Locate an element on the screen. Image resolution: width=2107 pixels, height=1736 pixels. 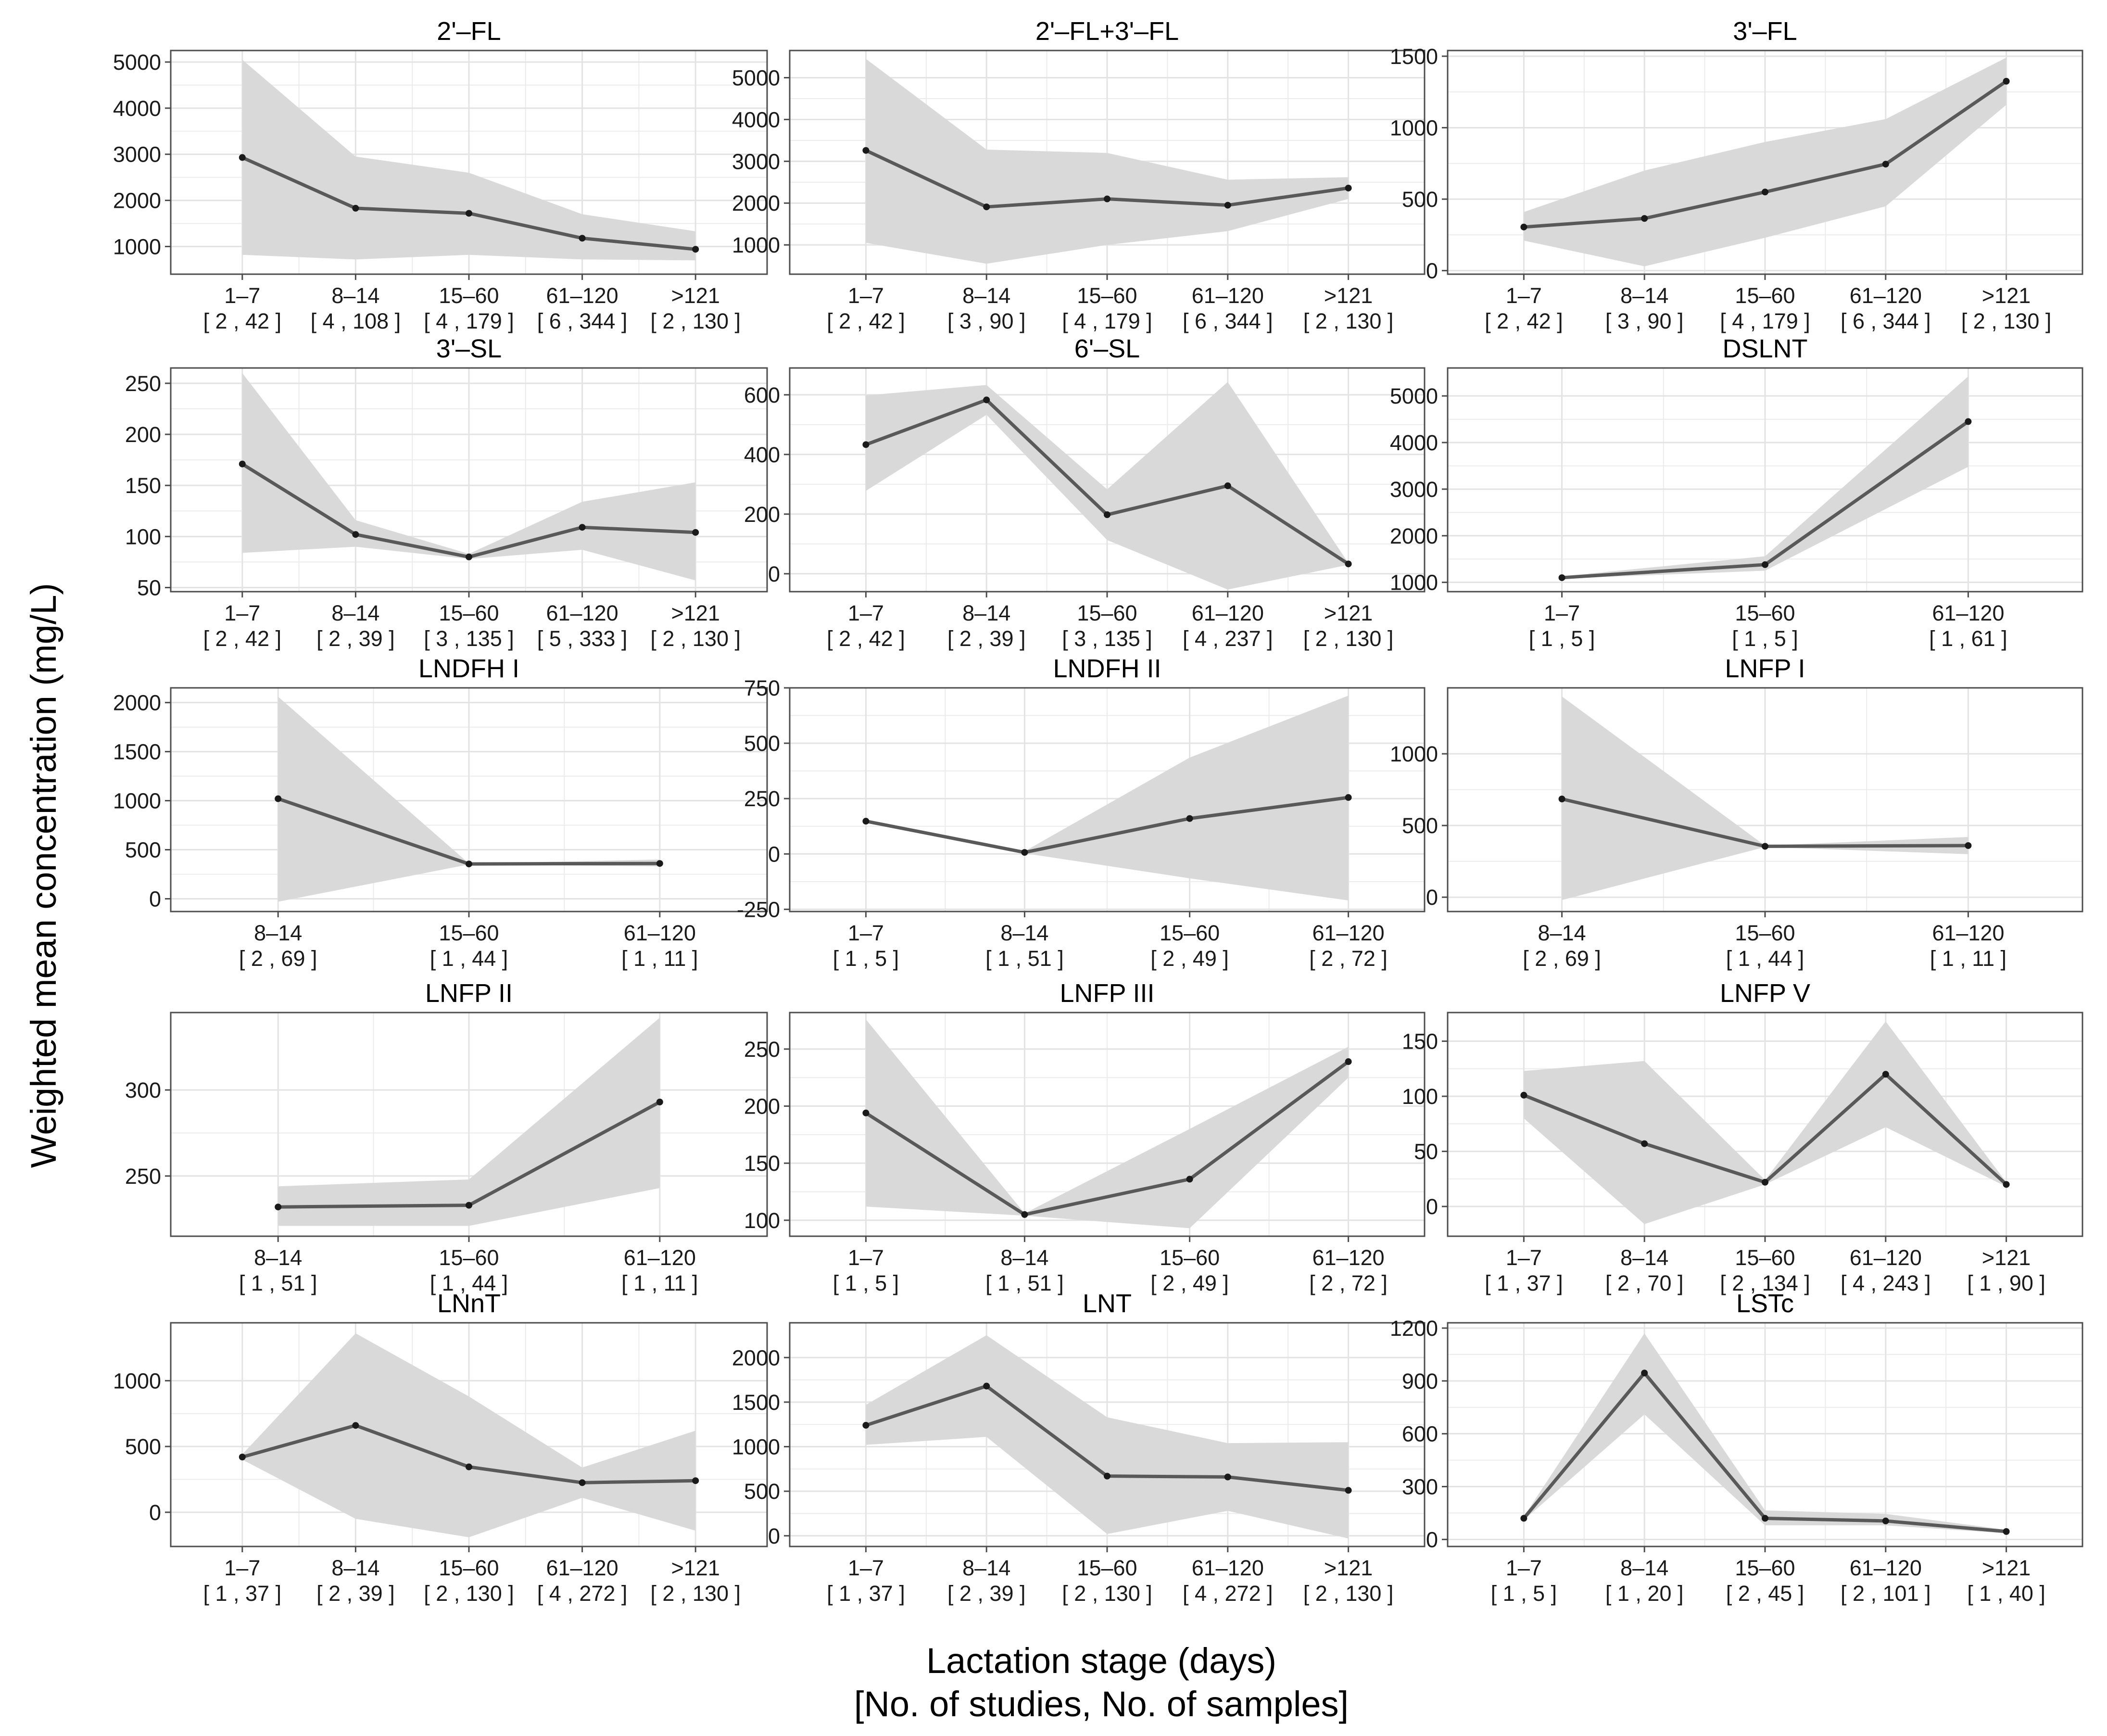
x-count-label: [ 2 , 45 ] is located at coordinates (1765, 1593).